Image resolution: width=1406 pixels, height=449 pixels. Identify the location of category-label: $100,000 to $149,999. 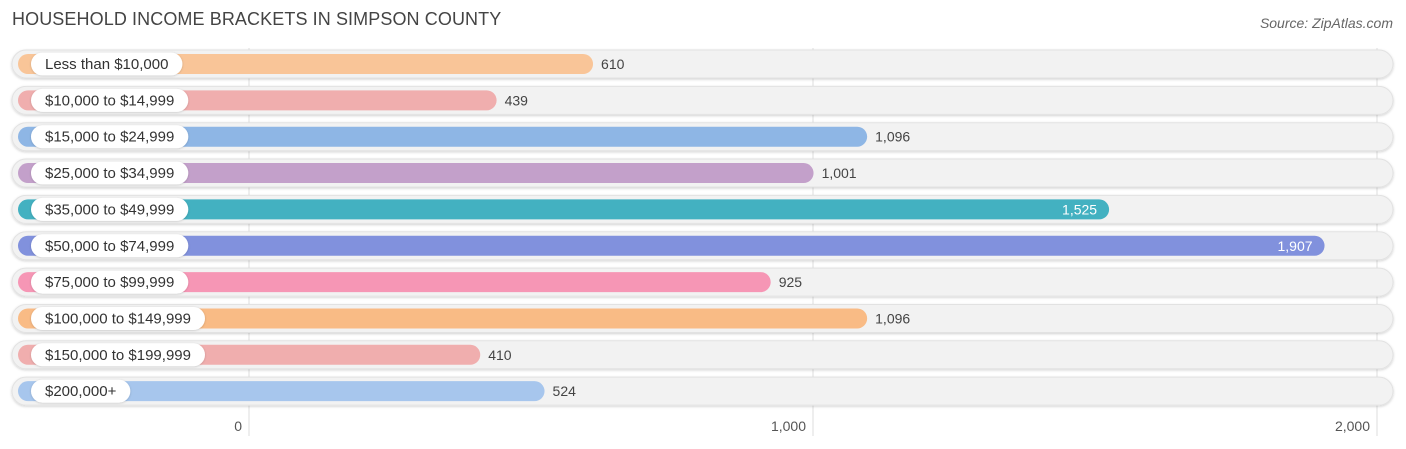
(118, 318).